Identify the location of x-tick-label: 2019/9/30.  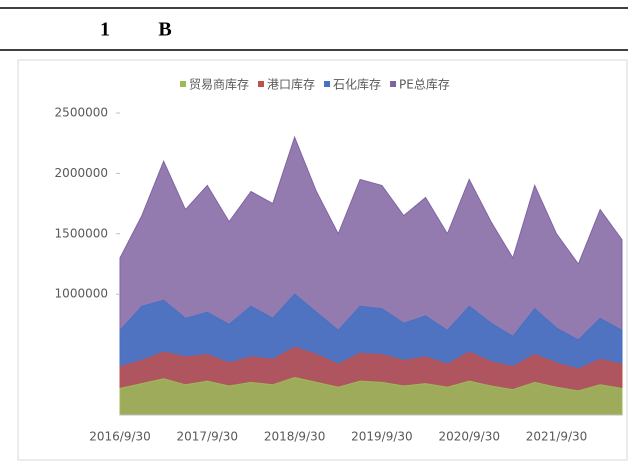
(382, 437).